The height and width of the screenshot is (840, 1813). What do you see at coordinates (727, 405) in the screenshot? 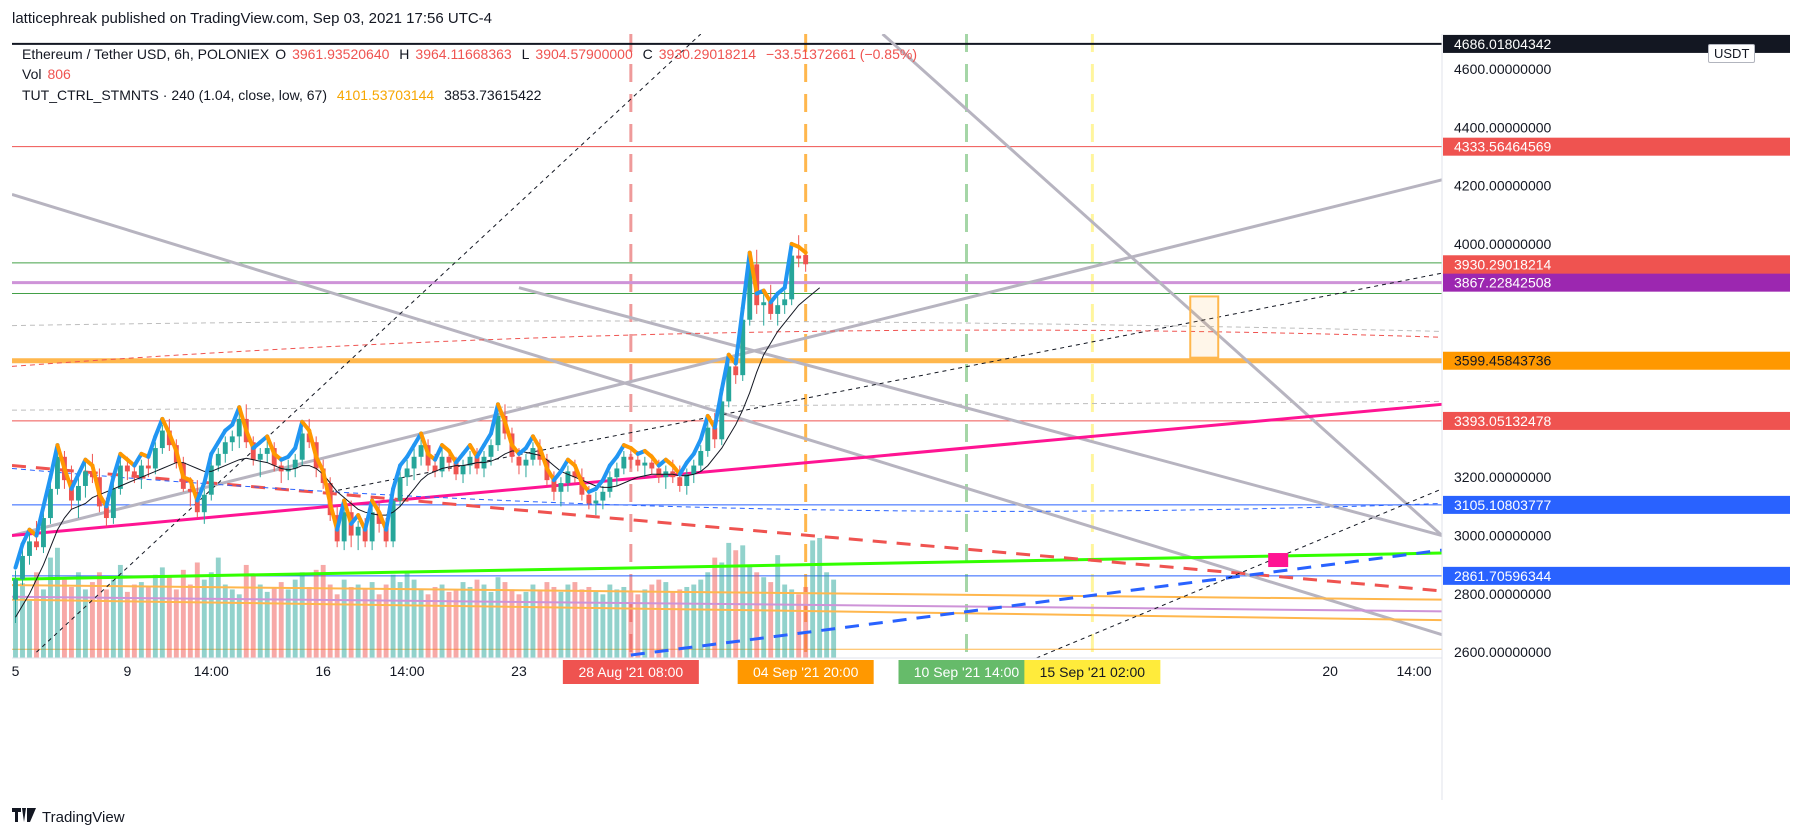
I see `gray-dashed-line` at bounding box center [727, 405].